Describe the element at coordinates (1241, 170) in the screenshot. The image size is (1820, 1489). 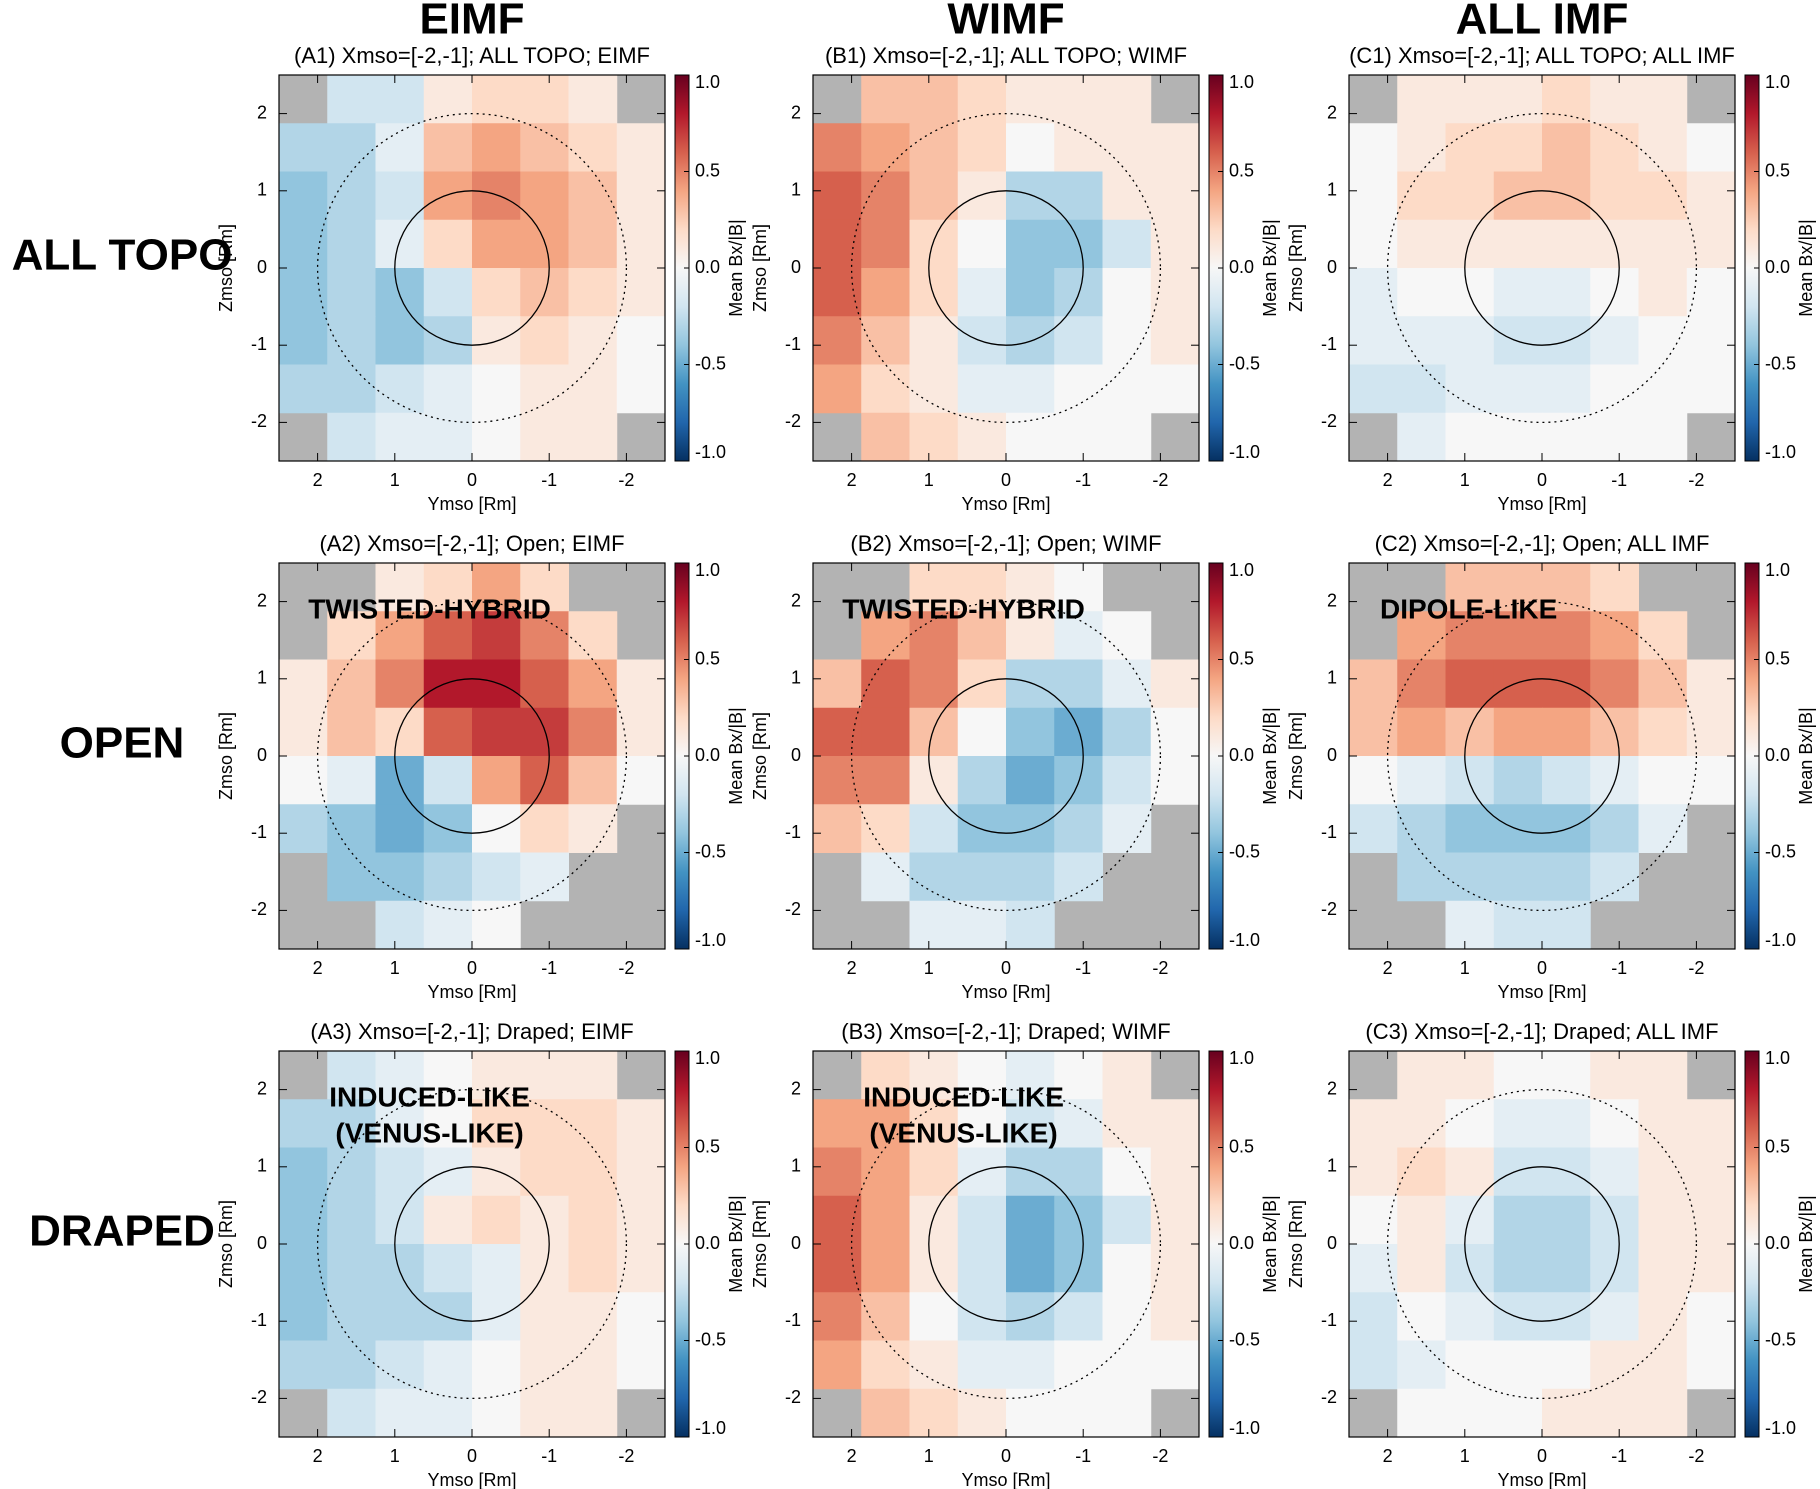
I see `colorbar-tick-label: 0.5` at that location.